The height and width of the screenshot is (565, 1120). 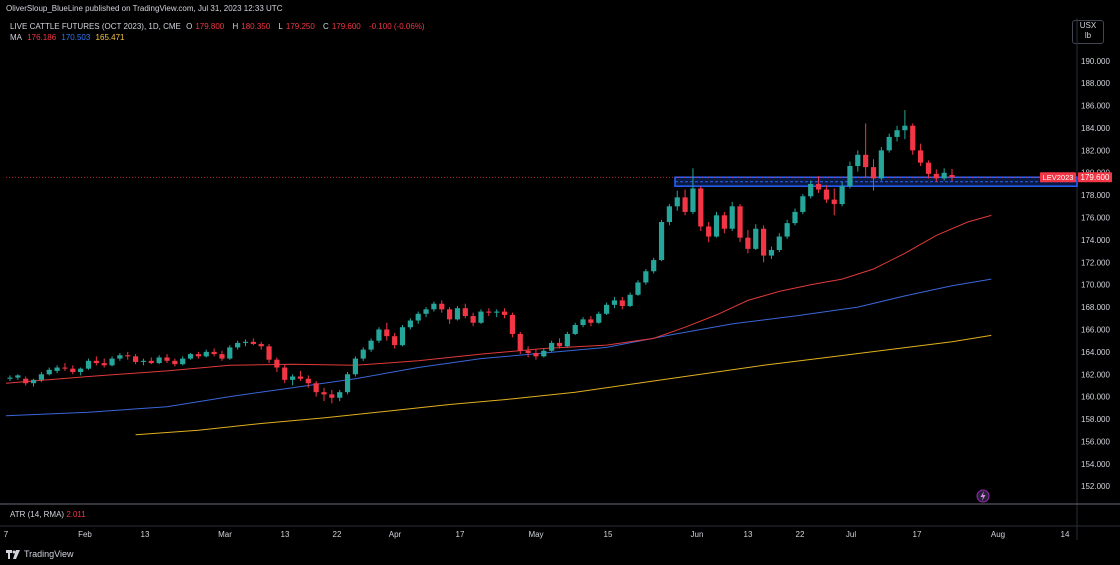 I want to click on price-tick-label: 168.000, so click(x=1095, y=307).